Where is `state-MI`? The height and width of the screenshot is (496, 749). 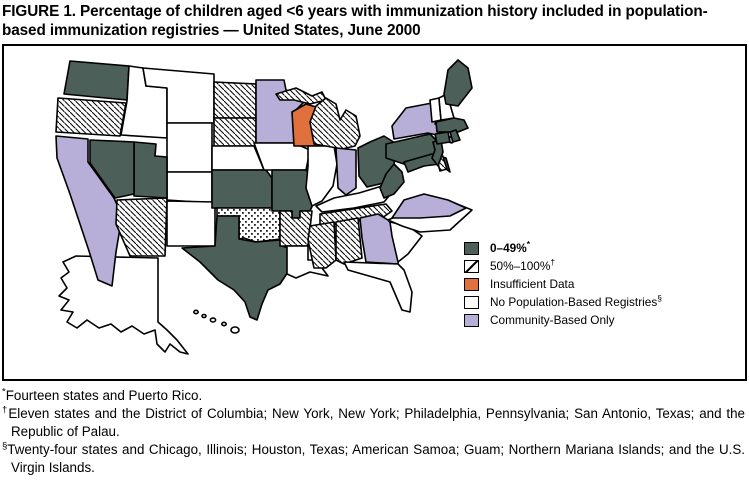 state-MI is located at coordinates (335, 124).